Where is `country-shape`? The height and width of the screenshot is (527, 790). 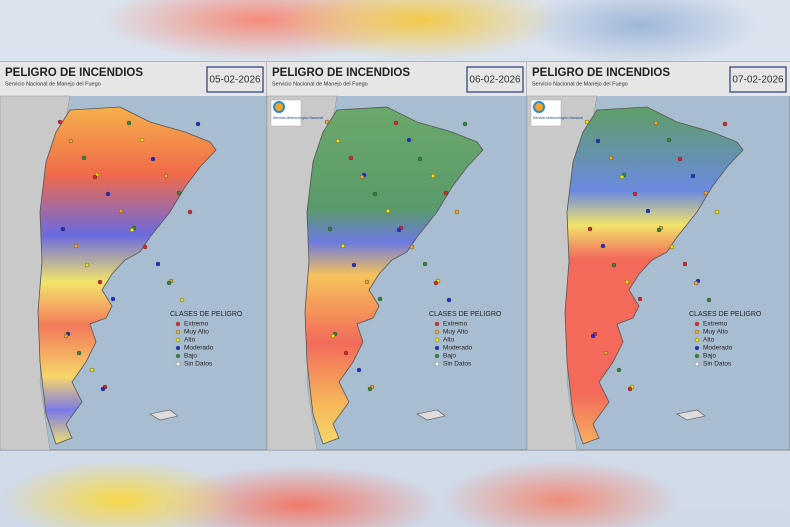
country-shape is located at coordinates (654, 275).